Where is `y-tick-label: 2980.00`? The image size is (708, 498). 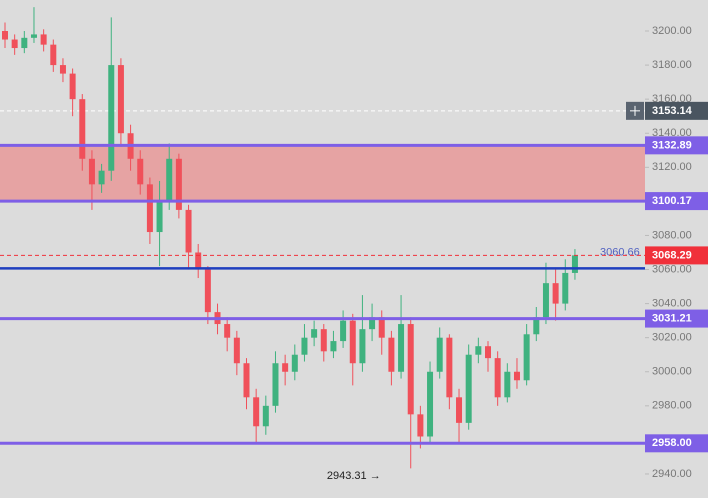
y-tick-label: 2980.00 is located at coordinates (672, 406).